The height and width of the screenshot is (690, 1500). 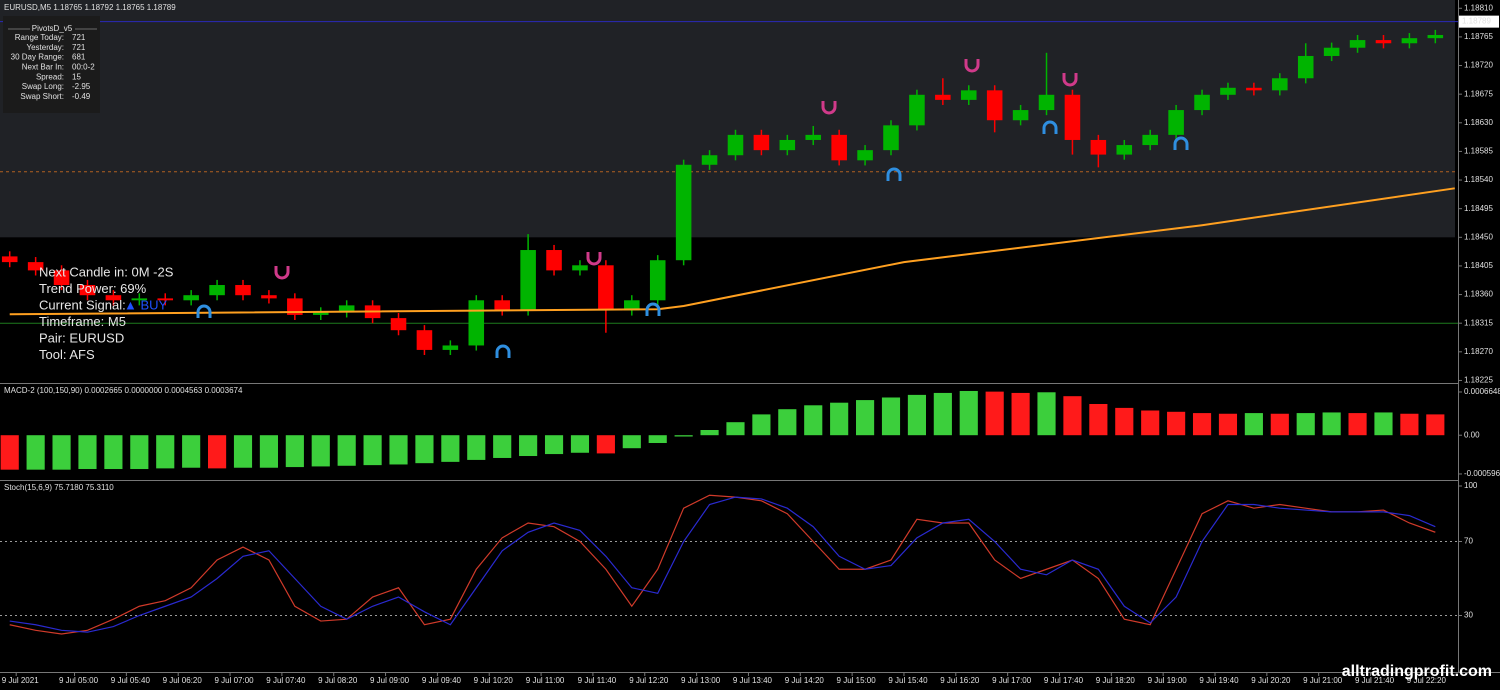 What do you see at coordinates (146, 304) in the screenshot?
I see `signal-value: ▲ BUY` at bounding box center [146, 304].